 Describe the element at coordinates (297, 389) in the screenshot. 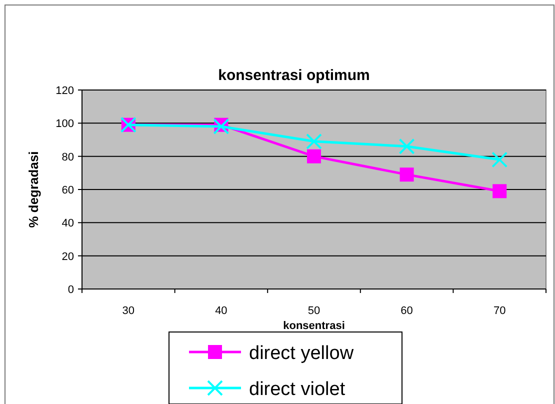

I see `legend-label: direct violet` at that location.